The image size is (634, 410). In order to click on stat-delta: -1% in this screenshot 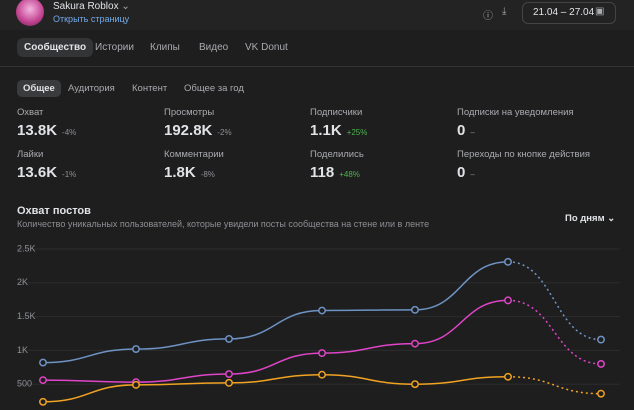, I will do `click(69, 174)`.